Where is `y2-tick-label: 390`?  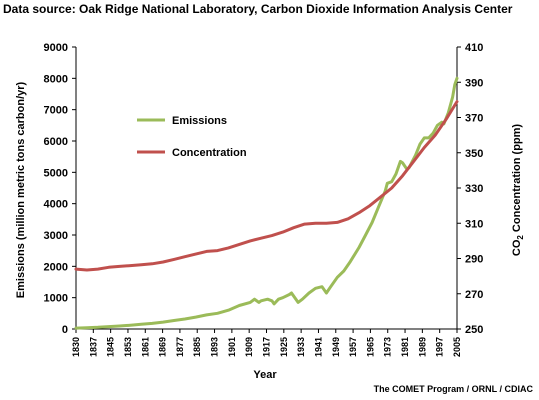 y2-tick-label: 390 is located at coordinates (474, 83).